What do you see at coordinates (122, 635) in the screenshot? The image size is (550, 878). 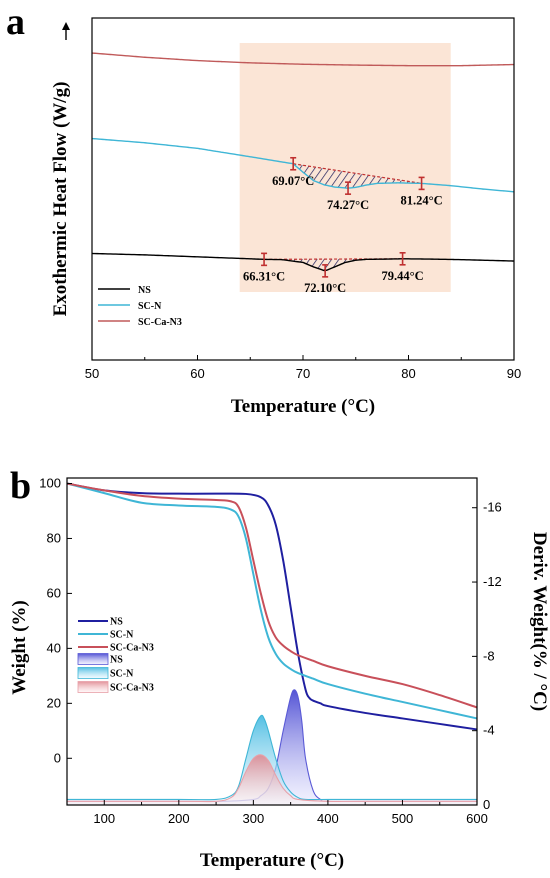 I see `legend-label-tg-sc-n: SC-N` at bounding box center [122, 635].